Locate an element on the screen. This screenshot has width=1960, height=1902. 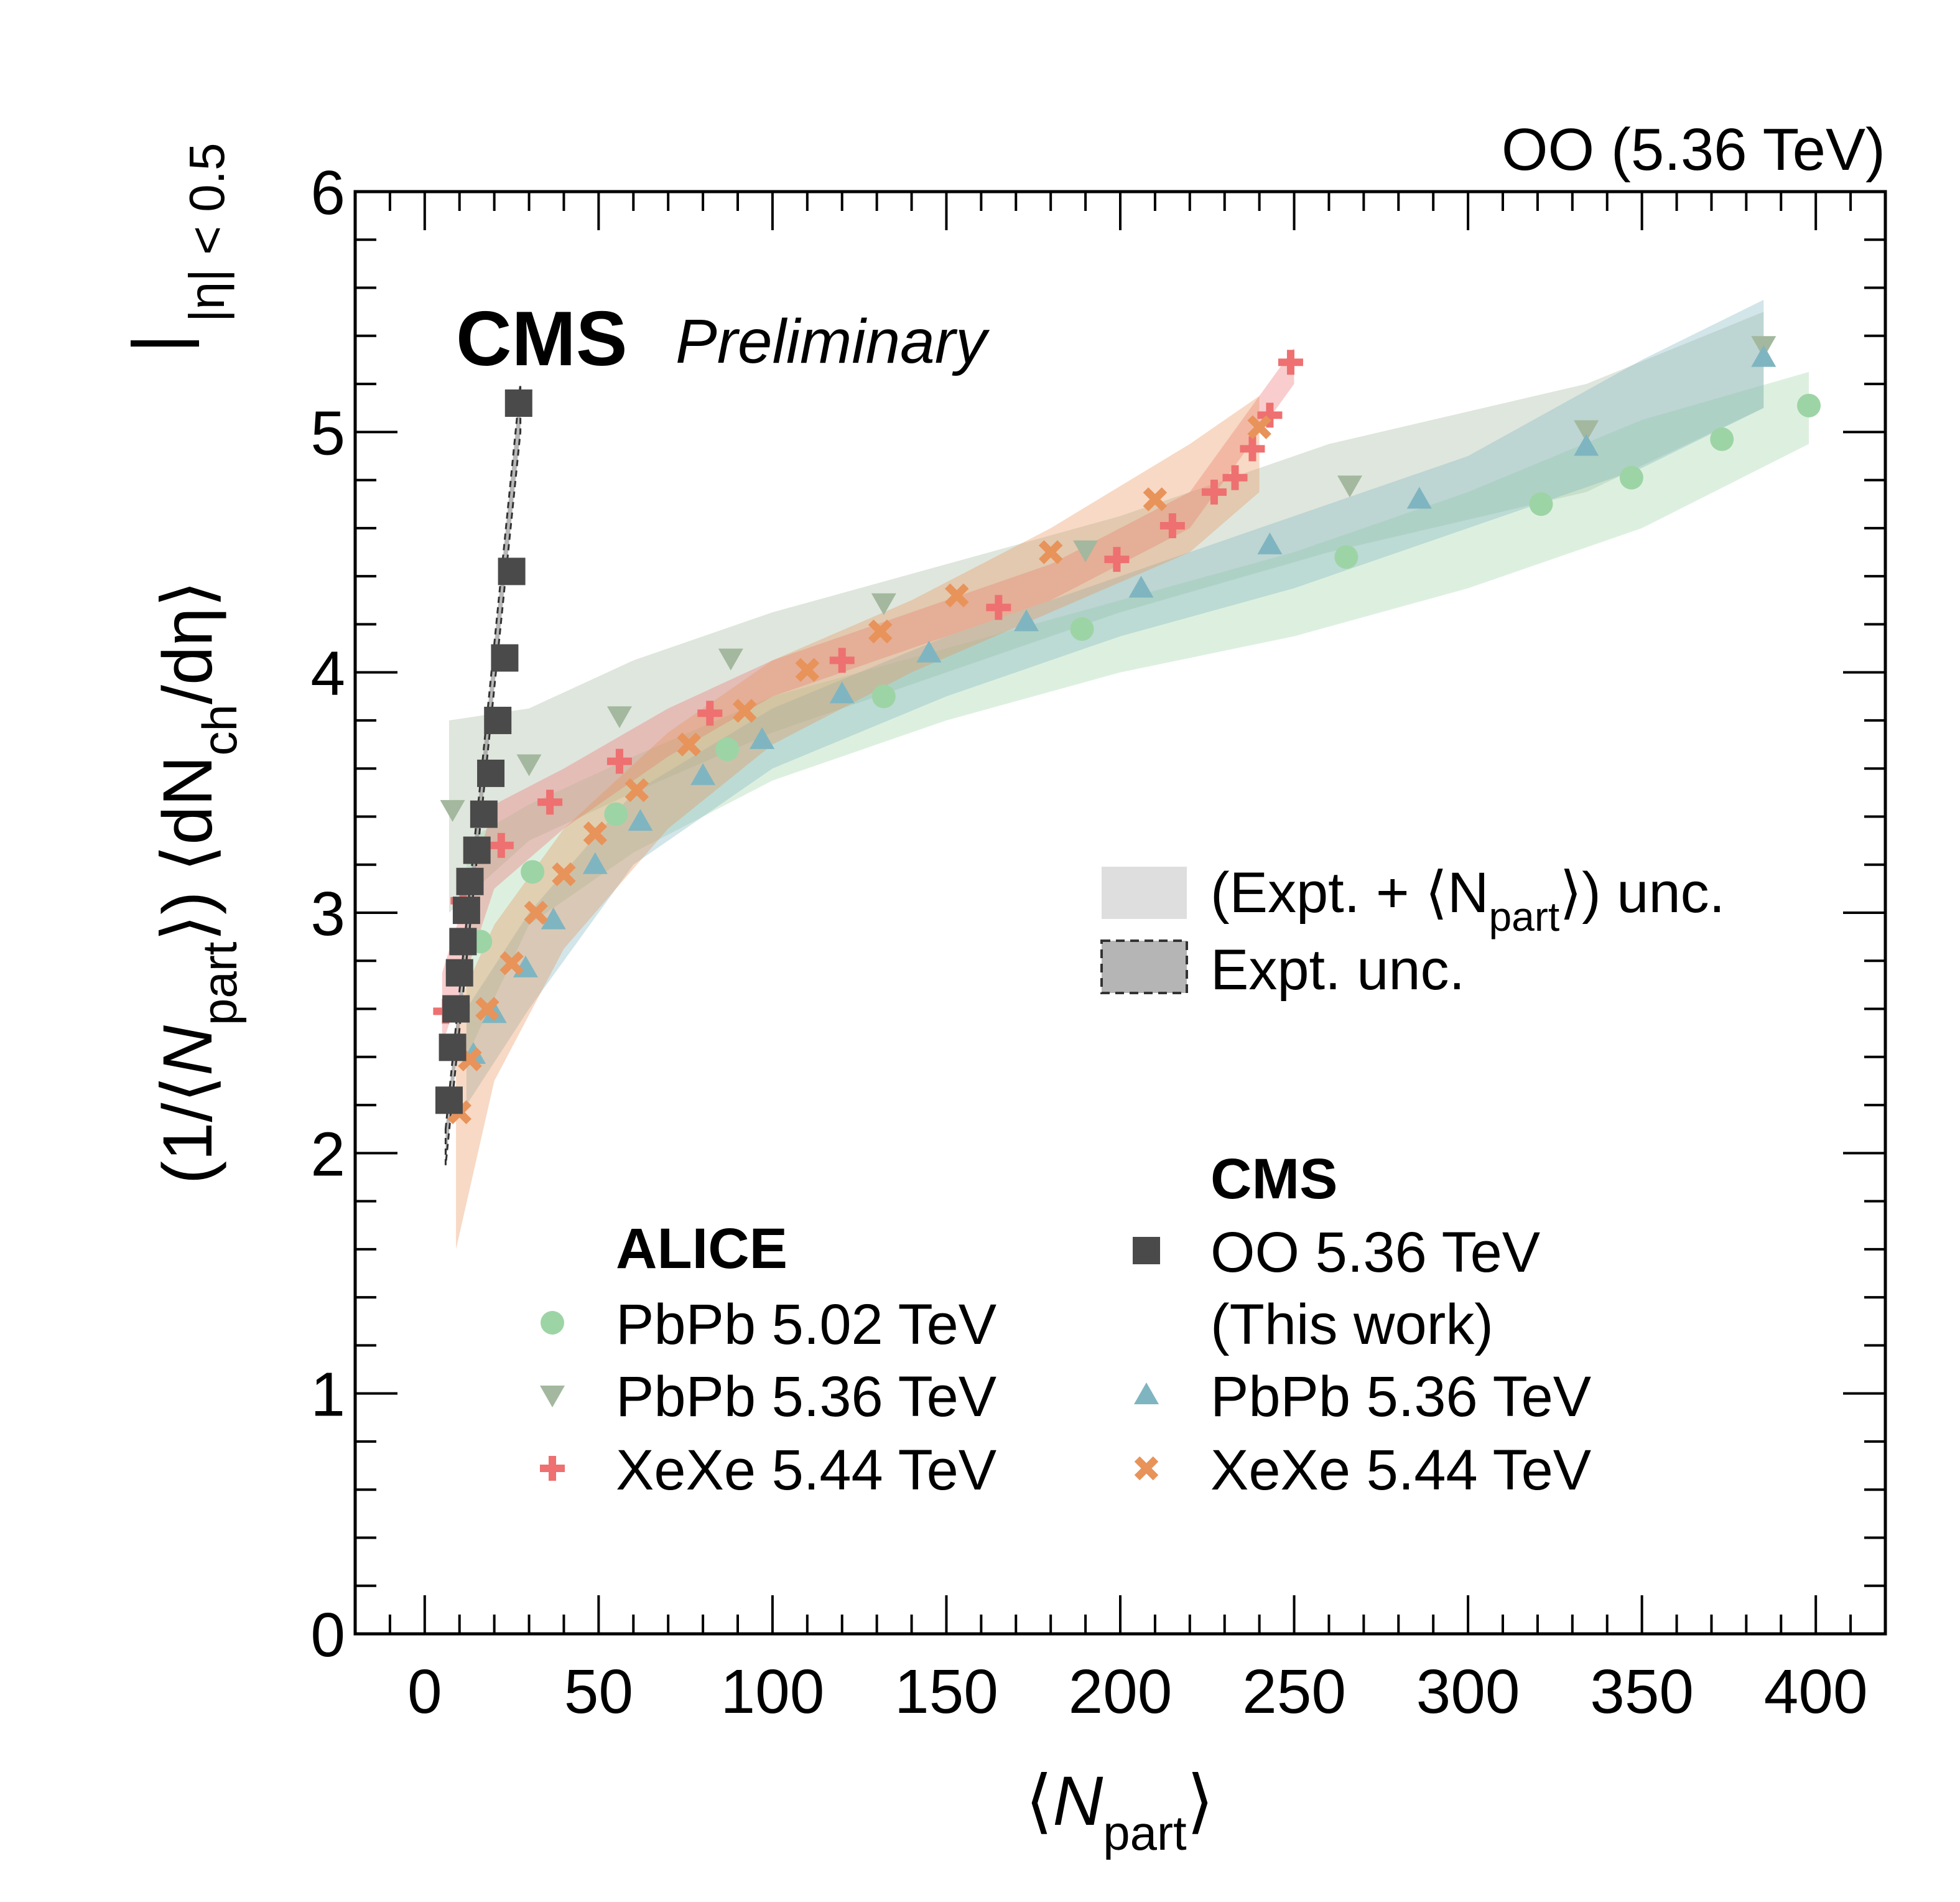
x-tick-label: 100 is located at coordinates (772, 1692).